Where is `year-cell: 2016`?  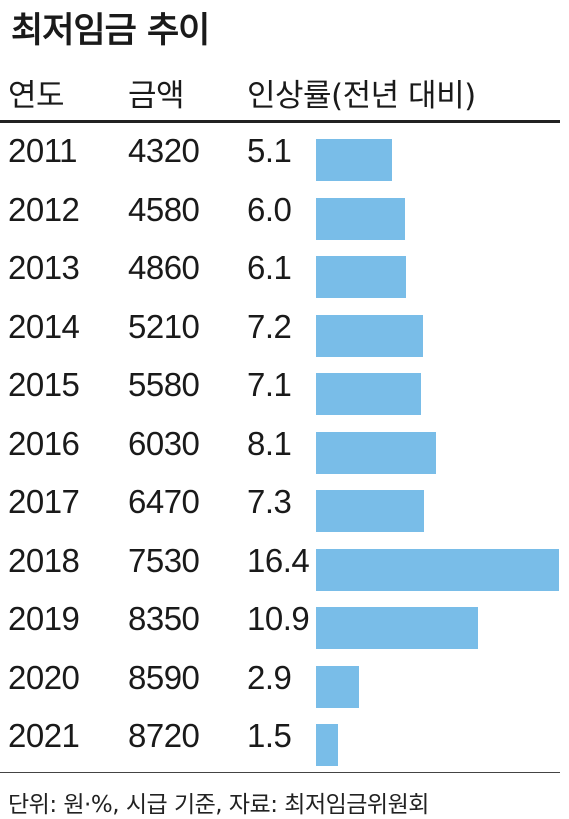
year-cell: 2016 is located at coordinates (44, 443).